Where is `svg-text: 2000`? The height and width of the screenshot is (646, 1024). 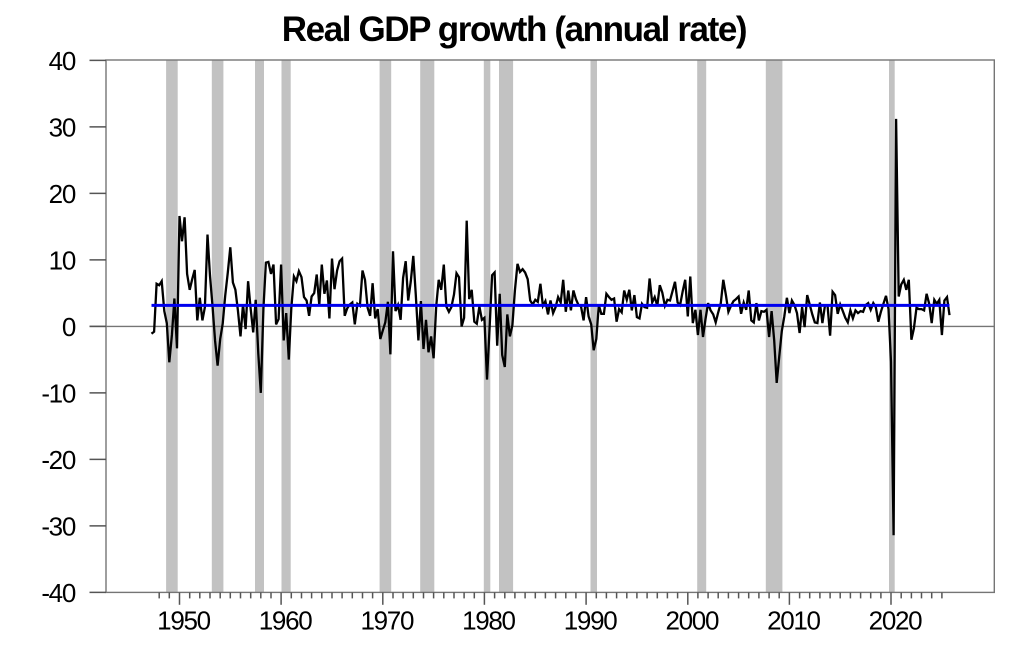
svg-text: 2000 is located at coordinates (691, 621).